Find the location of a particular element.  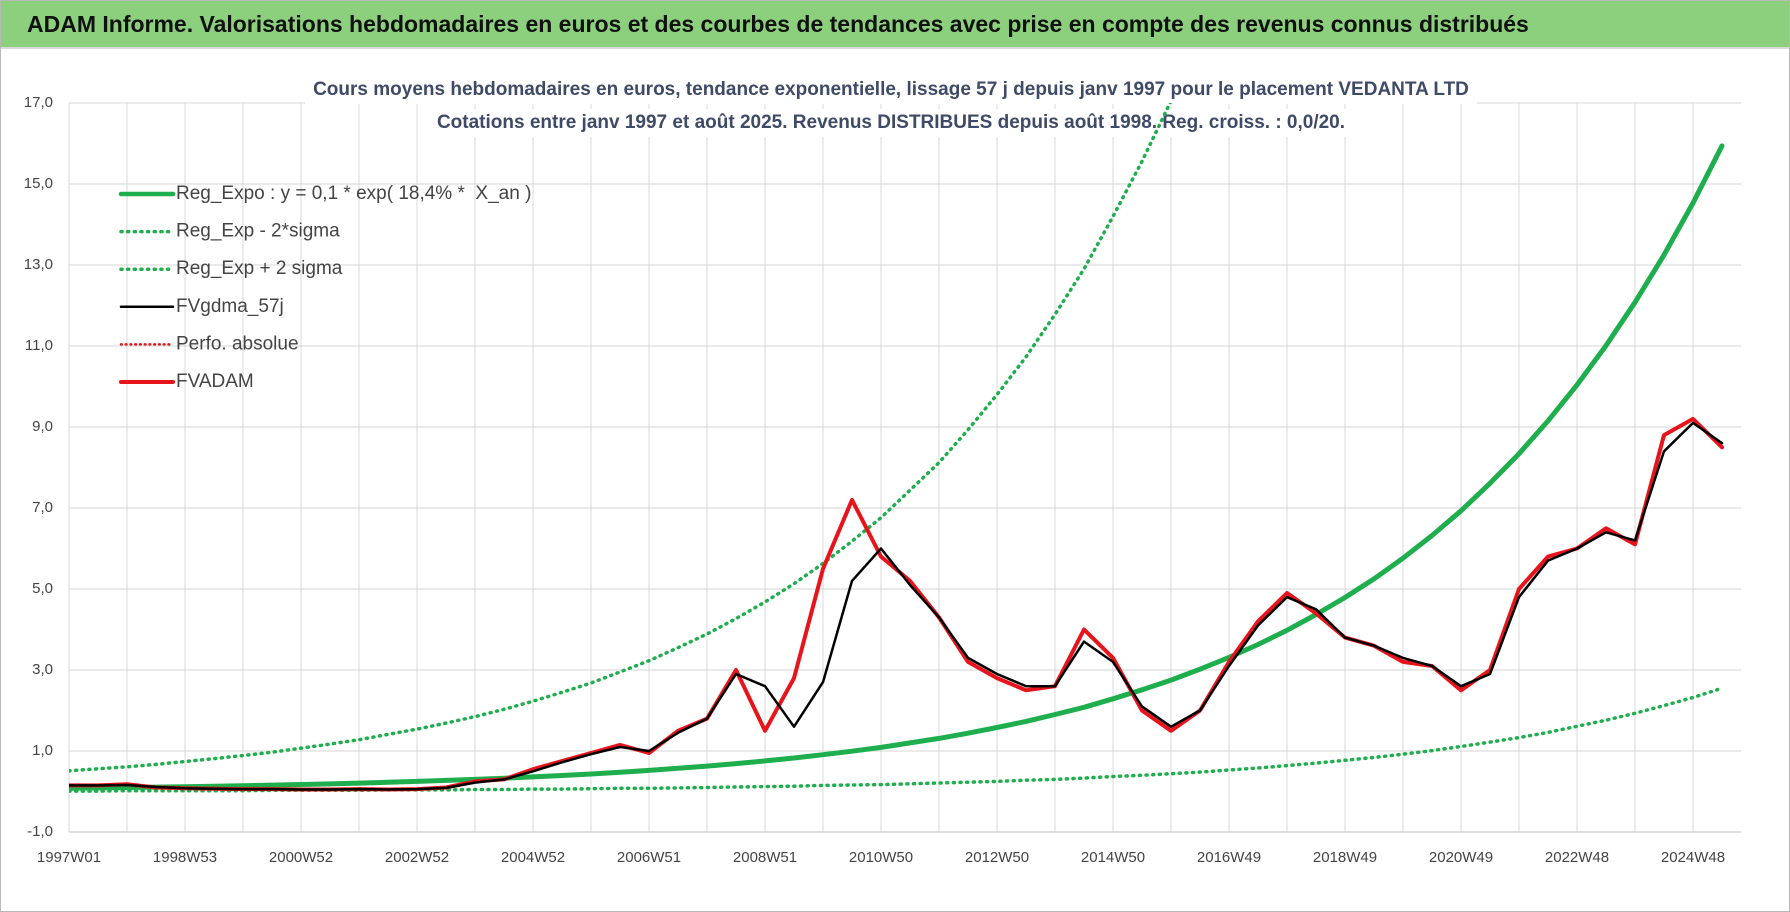

legend-label: Reg_Exp - 2*sigma is located at coordinates (258, 231).